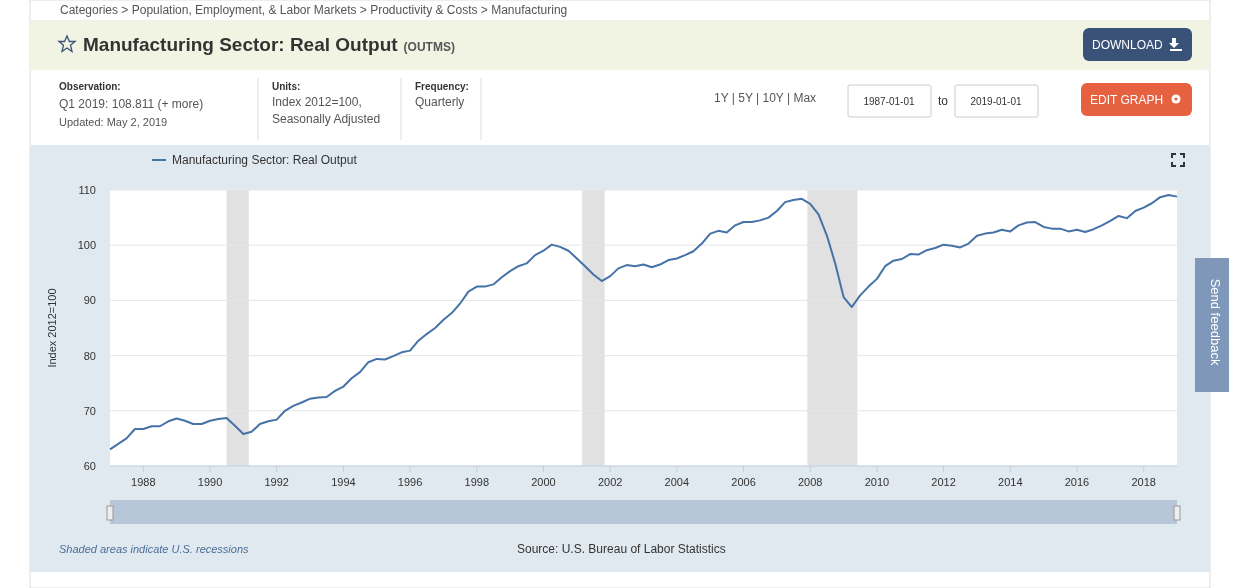  What do you see at coordinates (743, 482) in the screenshot?
I see `x-tick-label: 2006` at bounding box center [743, 482].